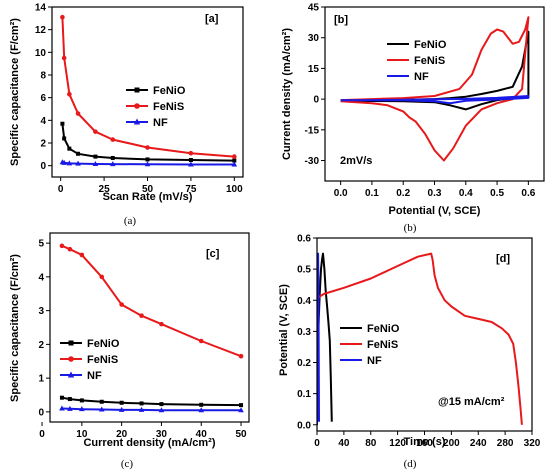 This screenshot has height=473, width=550. What do you see at coordinates (505, 443) in the screenshot?
I see `x-tick-label: 280` at bounding box center [505, 443].